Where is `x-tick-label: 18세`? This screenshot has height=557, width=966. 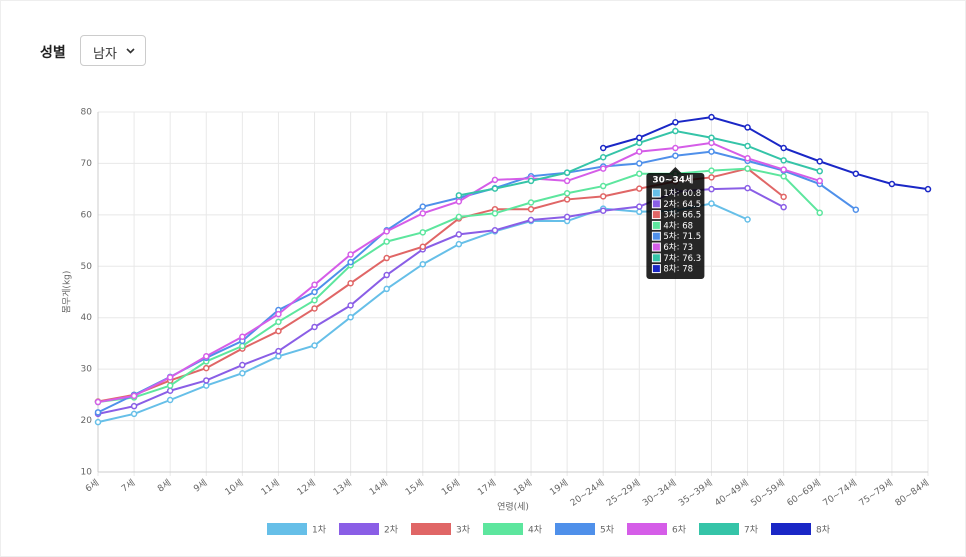 x-tick-label: 18세 is located at coordinates (523, 487).